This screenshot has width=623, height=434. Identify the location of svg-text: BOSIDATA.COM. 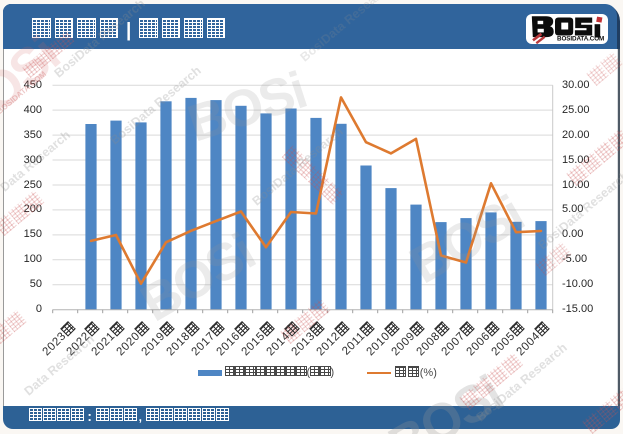
(580, 39).